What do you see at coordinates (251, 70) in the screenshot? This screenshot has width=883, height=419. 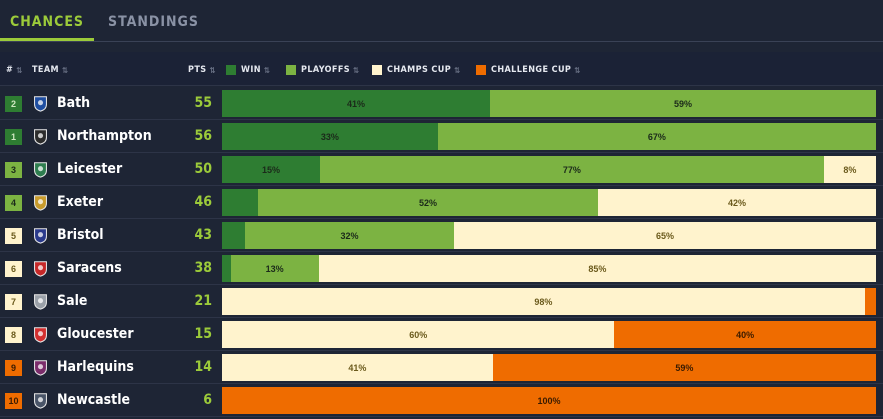 I see `column-header-win-label: WIN` at bounding box center [251, 70].